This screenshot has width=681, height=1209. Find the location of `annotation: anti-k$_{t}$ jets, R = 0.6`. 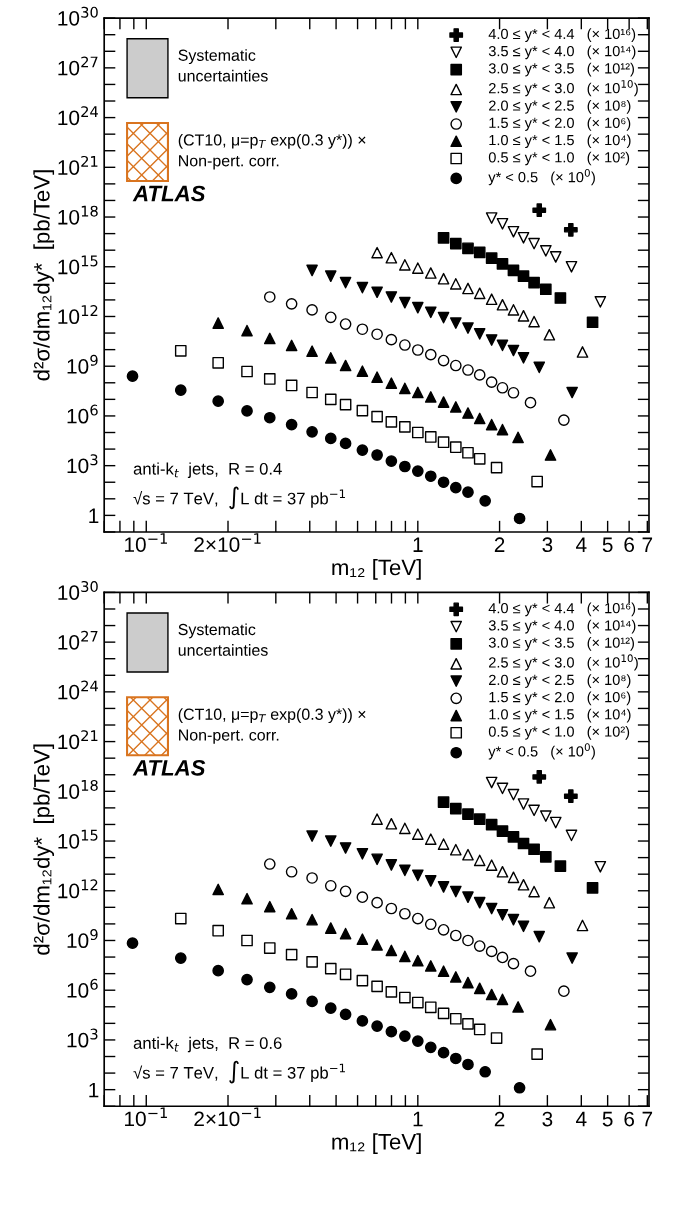

annotation: anti-k$_{t}$ jets, R = 0.6 is located at coordinates (207, 1044).